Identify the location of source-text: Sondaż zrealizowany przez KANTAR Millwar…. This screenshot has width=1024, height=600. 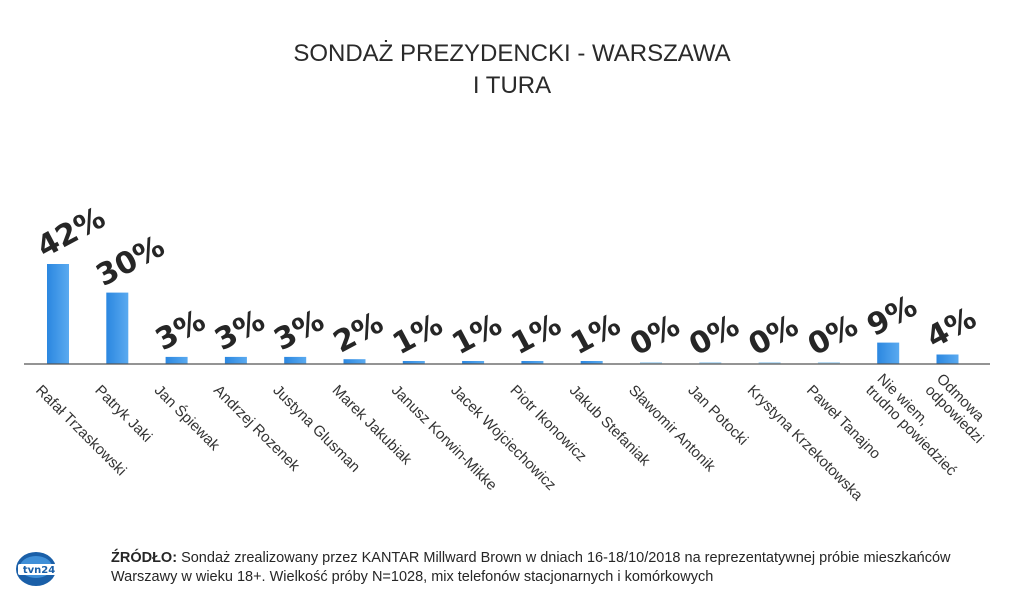
(531, 567).